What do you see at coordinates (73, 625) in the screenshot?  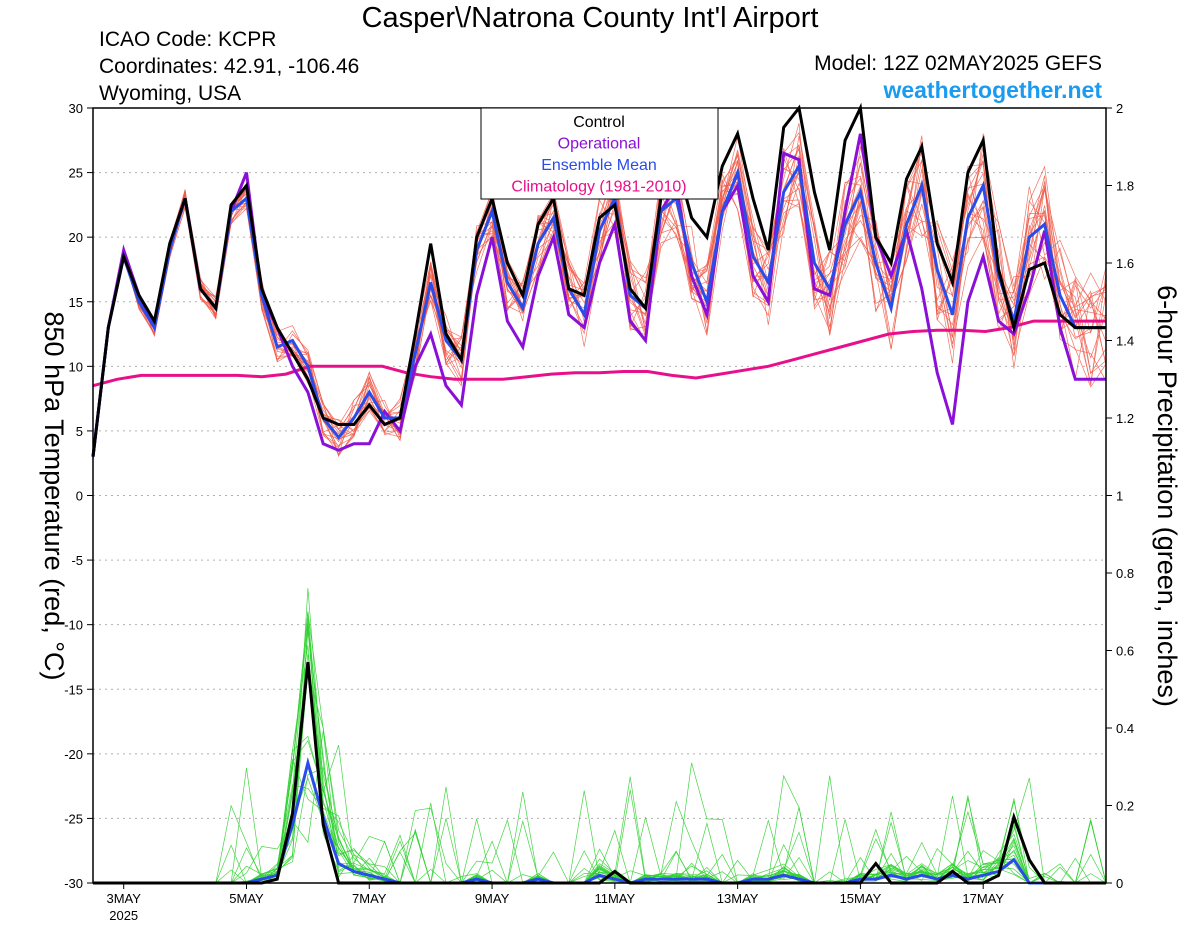 I see `y-left-tick-label: -10` at bounding box center [73, 625].